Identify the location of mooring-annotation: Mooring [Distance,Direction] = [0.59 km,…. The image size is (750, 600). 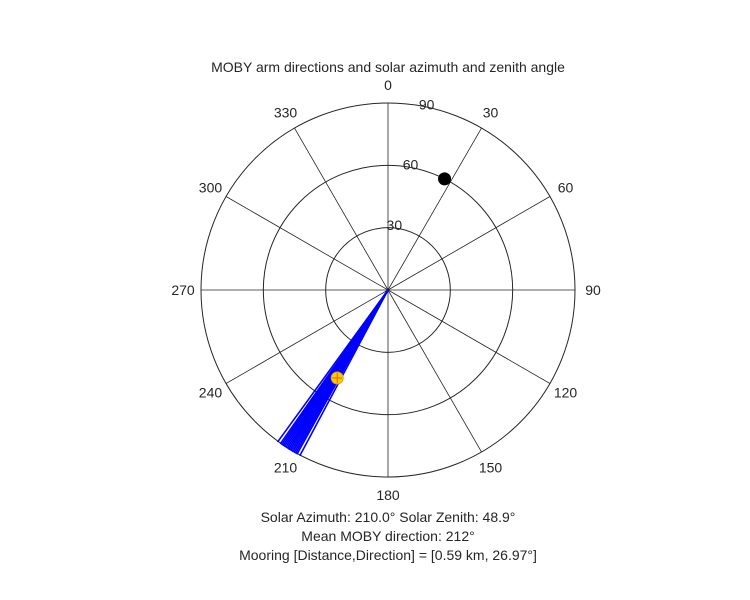
(388, 555).